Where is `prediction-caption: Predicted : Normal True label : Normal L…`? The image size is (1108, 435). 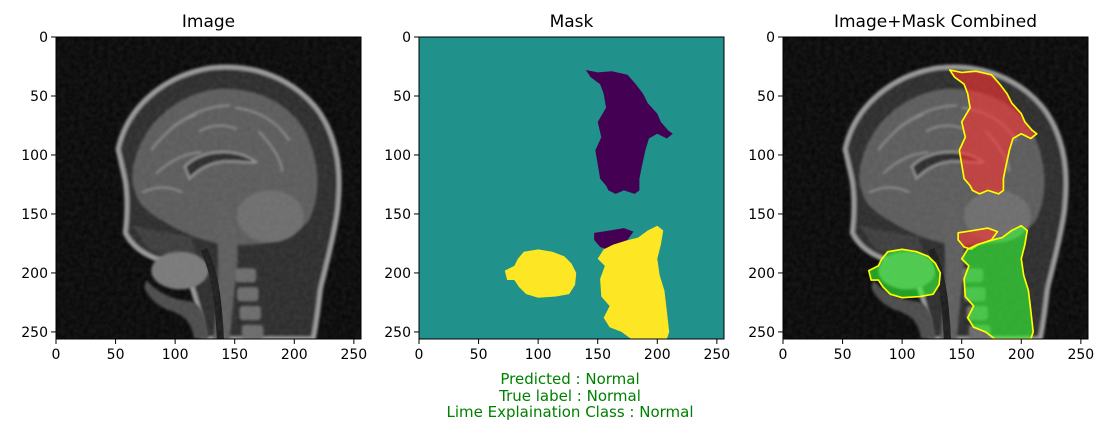 prediction-caption: Predicted : Normal True label : Normal L… is located at coordinates (554, 396).